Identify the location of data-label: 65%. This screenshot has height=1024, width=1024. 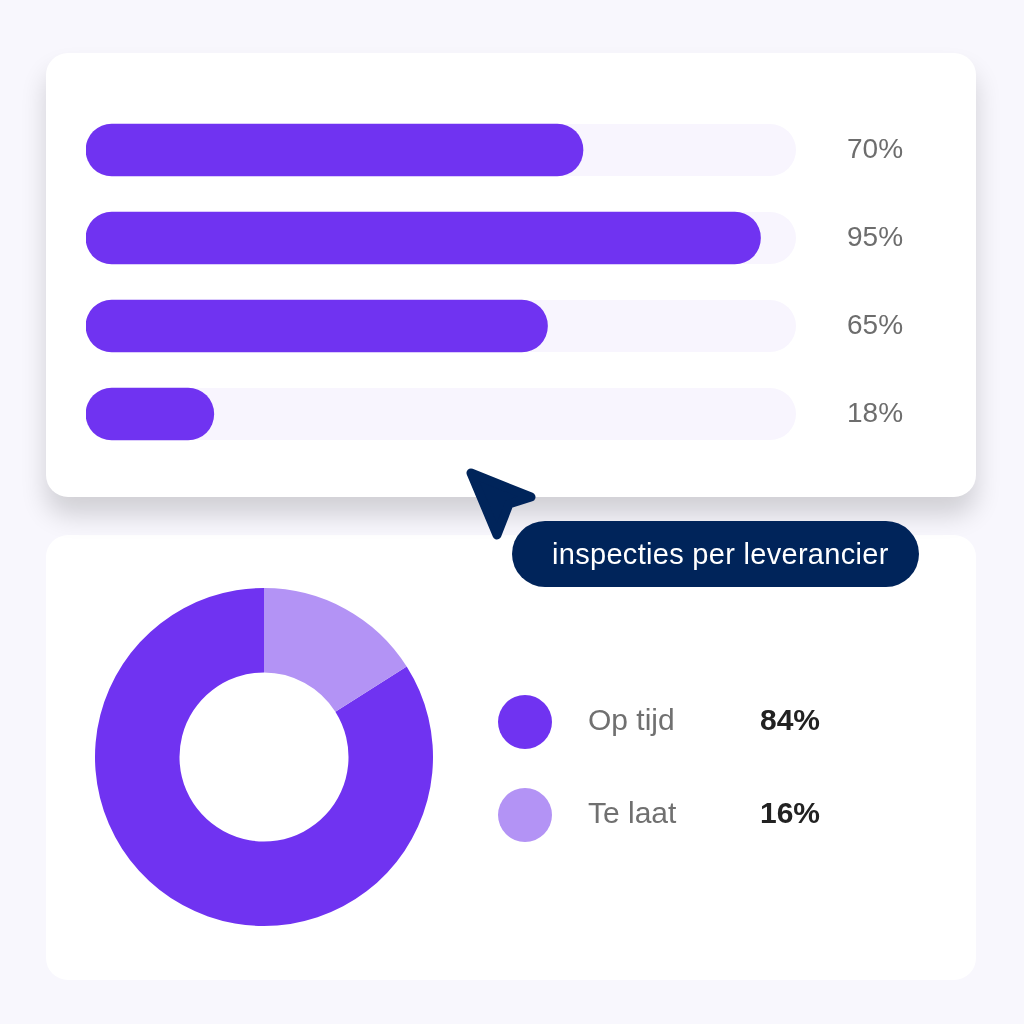
(875, 324).